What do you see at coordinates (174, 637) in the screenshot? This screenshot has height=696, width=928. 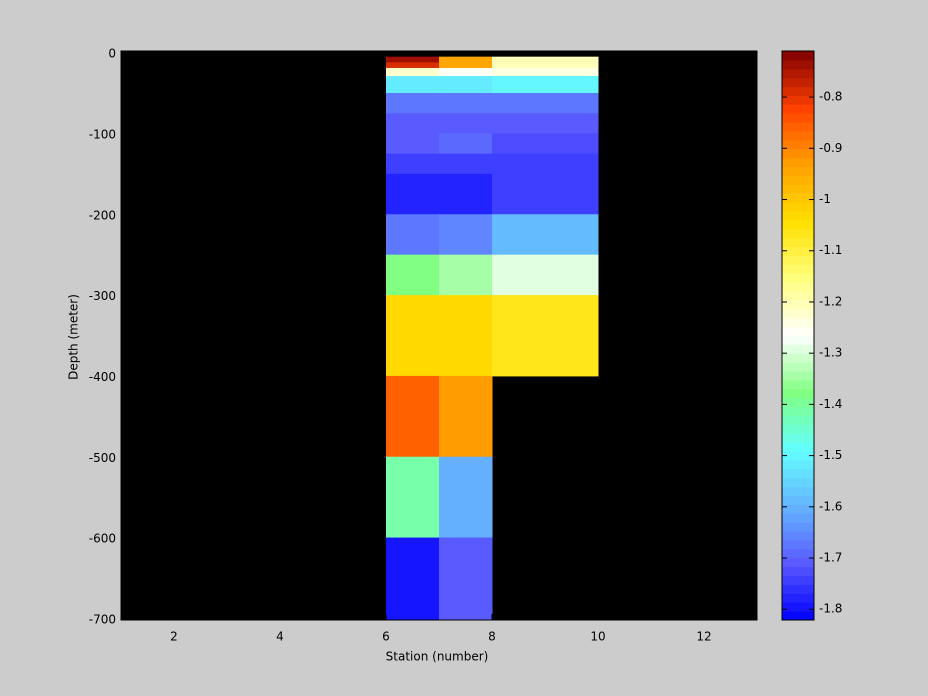 I see `x-tick-label: 2` at bounding box center [174, 637].